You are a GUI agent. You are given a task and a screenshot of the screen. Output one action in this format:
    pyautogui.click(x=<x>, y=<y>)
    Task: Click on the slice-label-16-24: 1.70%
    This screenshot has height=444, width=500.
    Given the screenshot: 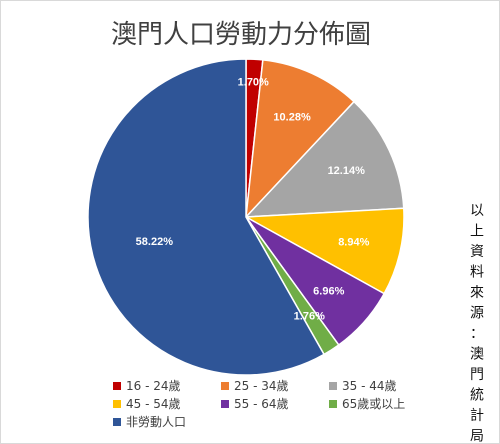 What is the action you would take?
    pyautogui.click(x=253, y=82)
    